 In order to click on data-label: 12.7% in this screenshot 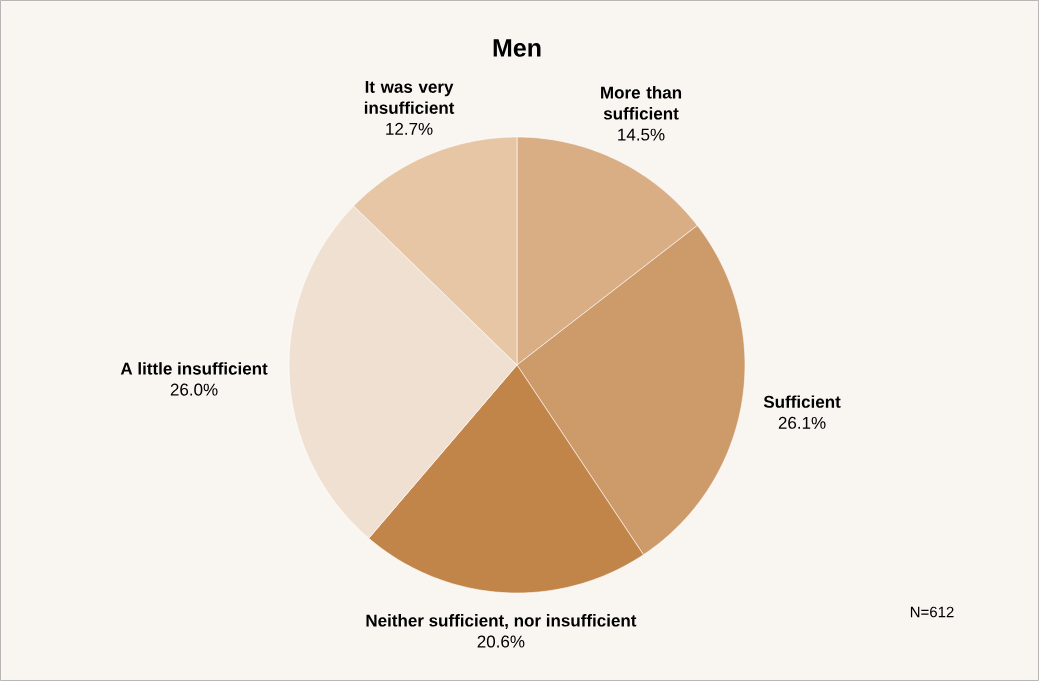, I will do `click(409, 128)`.